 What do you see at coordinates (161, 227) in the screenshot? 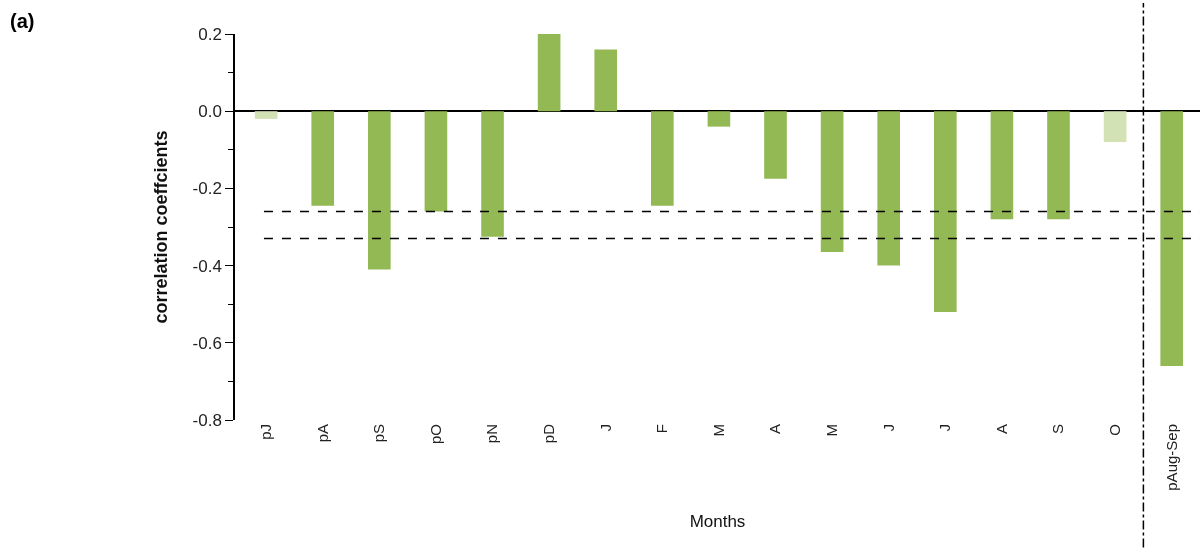
I see `y-axis-title: correlation coeffcients` at bounding box center [161, 227].